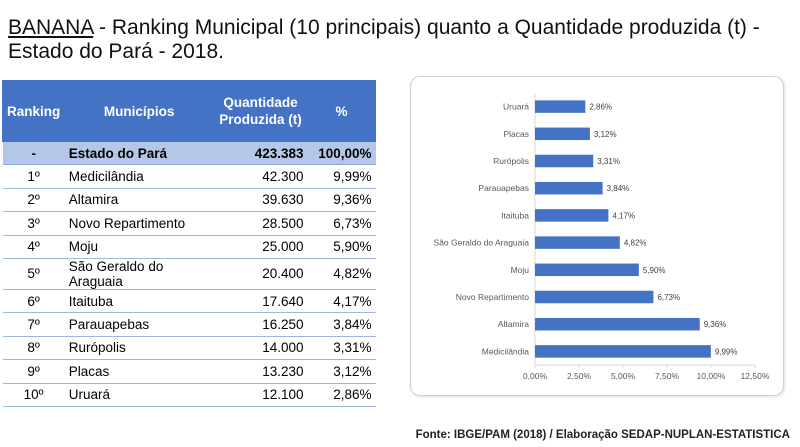 The image size is (800, 447). I want to click on percent-cell: 2,86%, so click(341, 395).